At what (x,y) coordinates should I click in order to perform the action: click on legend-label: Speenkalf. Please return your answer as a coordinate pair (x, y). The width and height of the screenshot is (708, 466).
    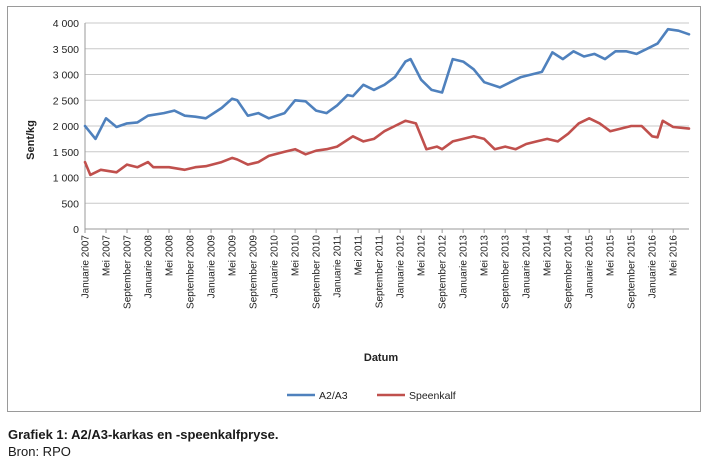
    Looking at the image, I should click on (432, 396).